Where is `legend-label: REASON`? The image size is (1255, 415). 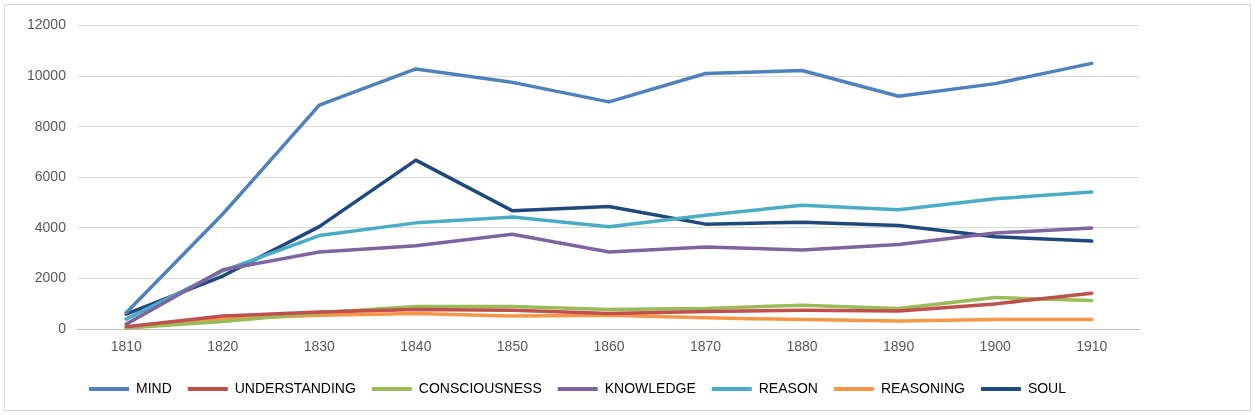 legend-label: REASON is located at coordinates (788, 387).